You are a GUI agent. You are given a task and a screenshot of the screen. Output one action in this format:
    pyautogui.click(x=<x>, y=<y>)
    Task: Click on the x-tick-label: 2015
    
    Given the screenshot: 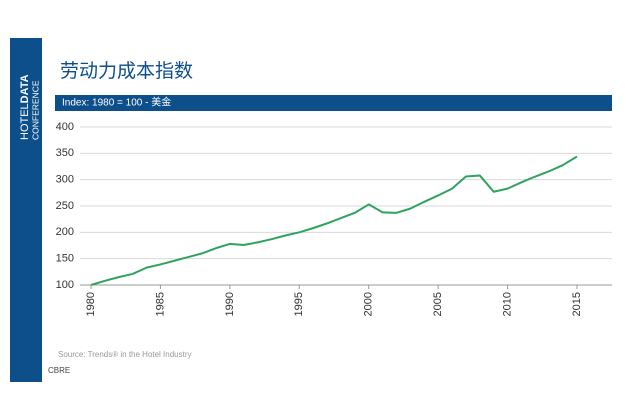 What is the action you would take?
    pyautogui.click(x=577, y=304)
    